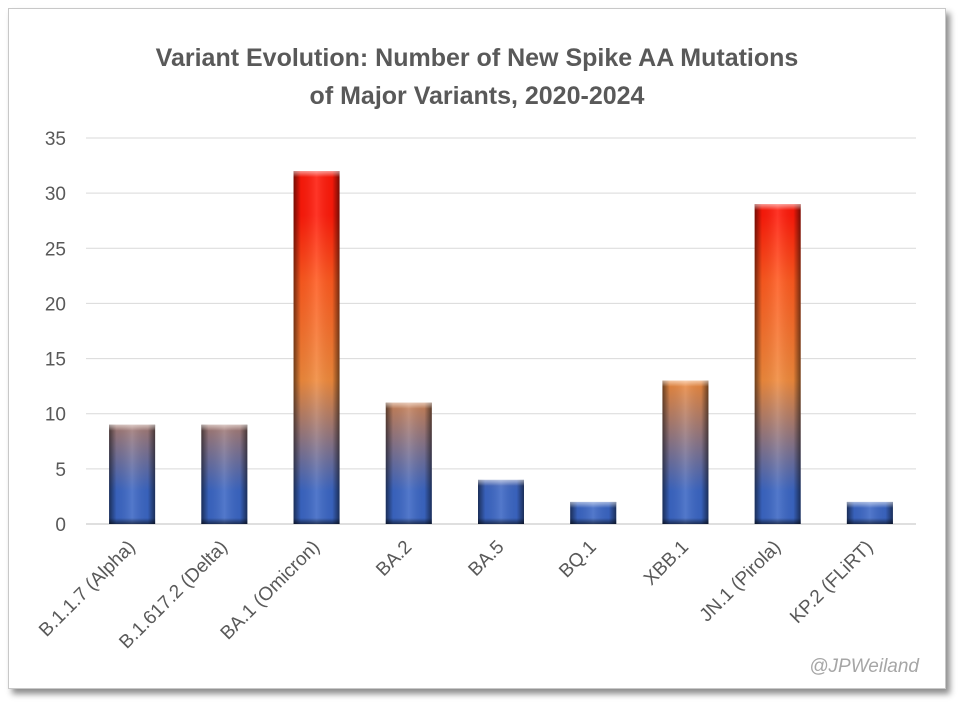 This screenshot has width=959, height=703. Describe the element at coordinates (577, 559) in the screenshot. I see `x-tick-label: BQ.1` at that location.